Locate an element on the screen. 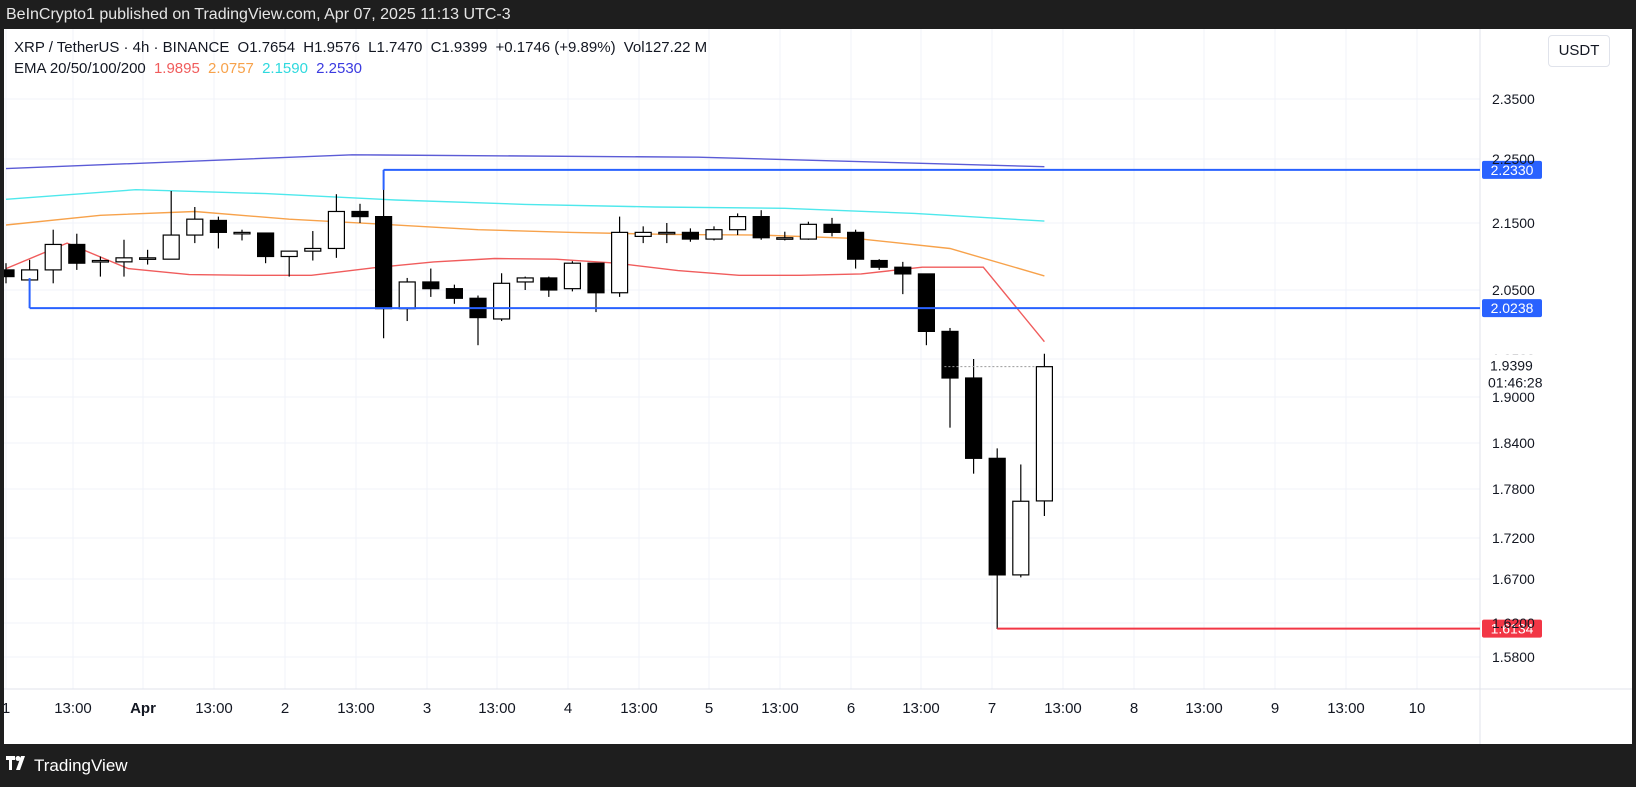 The image size is (1636, 787). last-price-tag-bg is located at coordinates (1516, 373).